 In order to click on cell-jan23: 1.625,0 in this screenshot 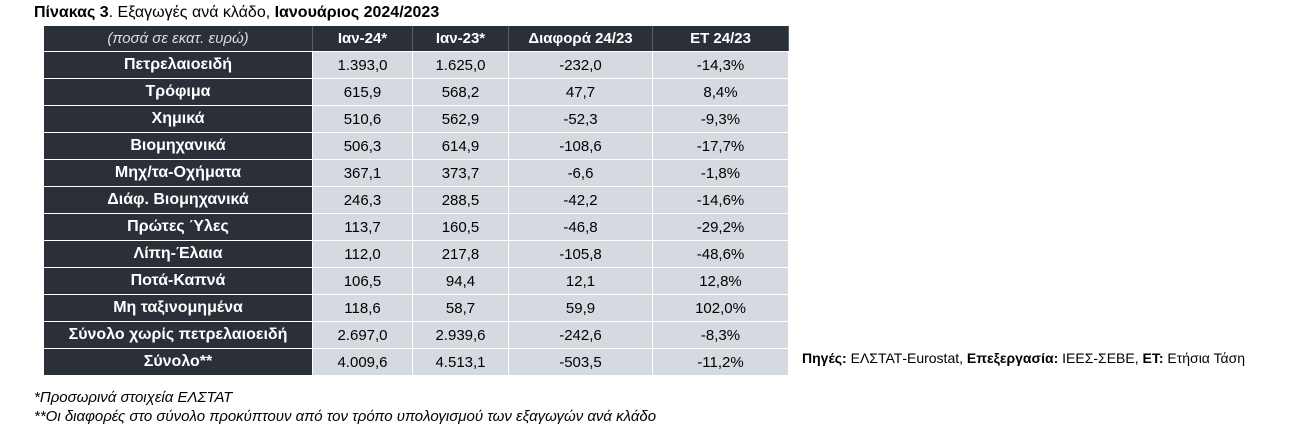, I will do `click(461, 64)`.